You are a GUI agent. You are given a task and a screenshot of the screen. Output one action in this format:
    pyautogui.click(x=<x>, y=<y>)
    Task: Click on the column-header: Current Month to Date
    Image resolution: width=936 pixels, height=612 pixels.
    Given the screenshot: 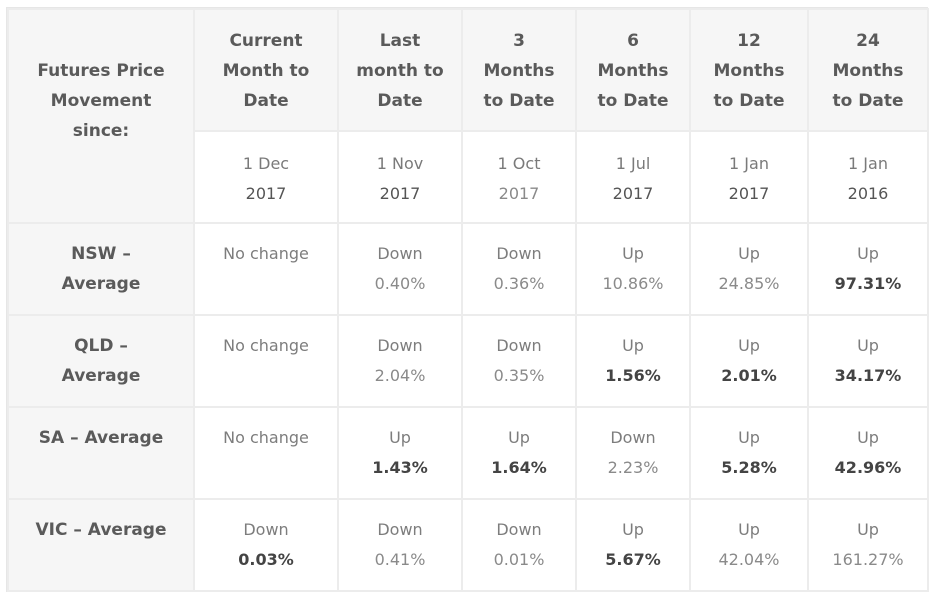 What is the action you would take?
    pyautogui.click(x=266, y=70)
    